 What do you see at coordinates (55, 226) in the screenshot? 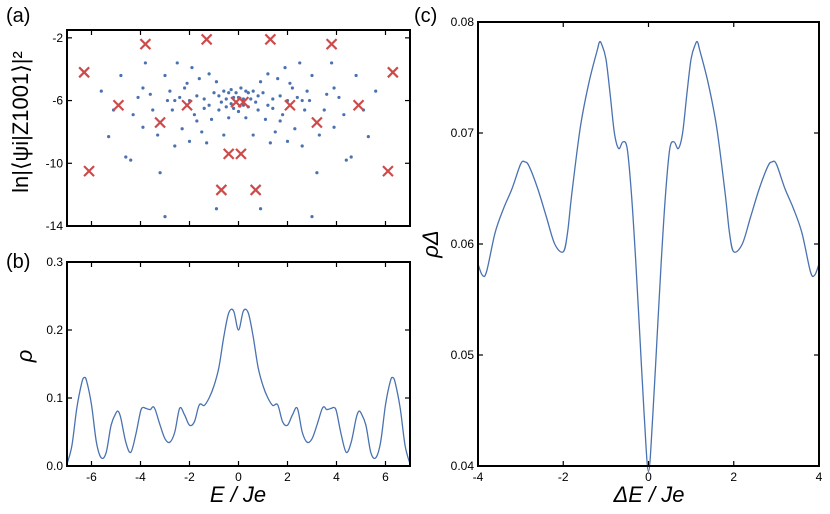
I see `panel-a-ytick-label: -14` at bounding box center [55, 226].